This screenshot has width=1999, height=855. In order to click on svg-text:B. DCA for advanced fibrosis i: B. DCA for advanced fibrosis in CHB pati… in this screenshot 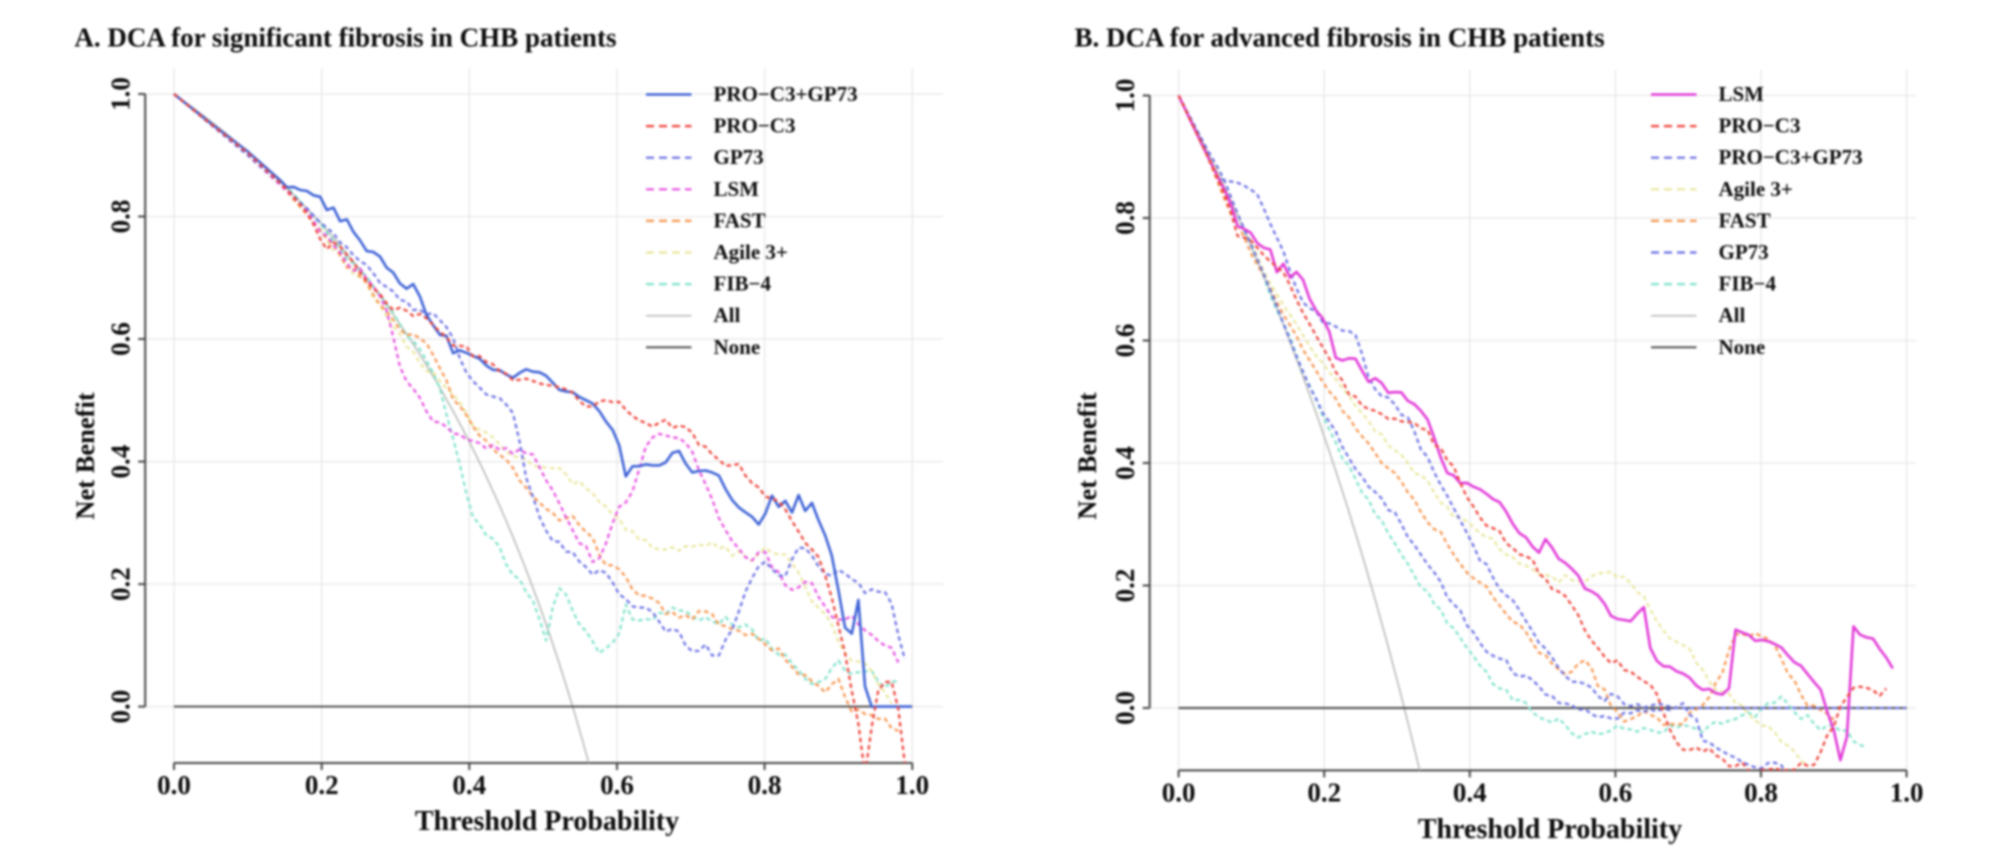, I will do `click(1340, 38)`.